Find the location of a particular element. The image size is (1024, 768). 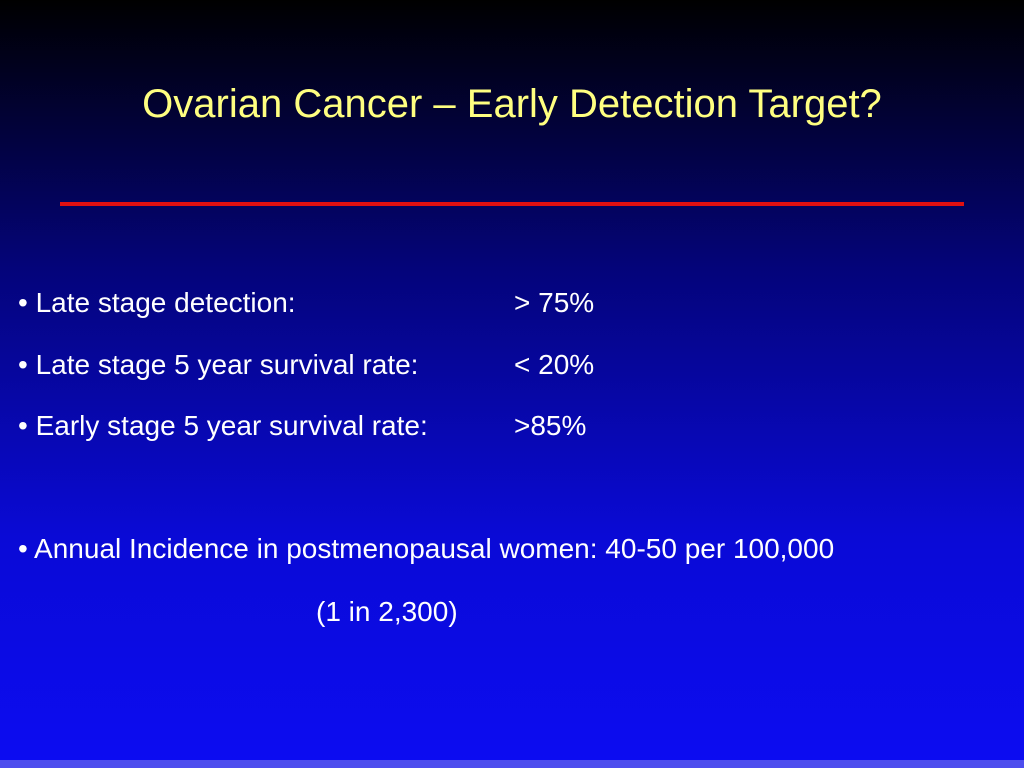

stat-label: Late stage 5 year survival rate: is located at coordinates (227, 364).